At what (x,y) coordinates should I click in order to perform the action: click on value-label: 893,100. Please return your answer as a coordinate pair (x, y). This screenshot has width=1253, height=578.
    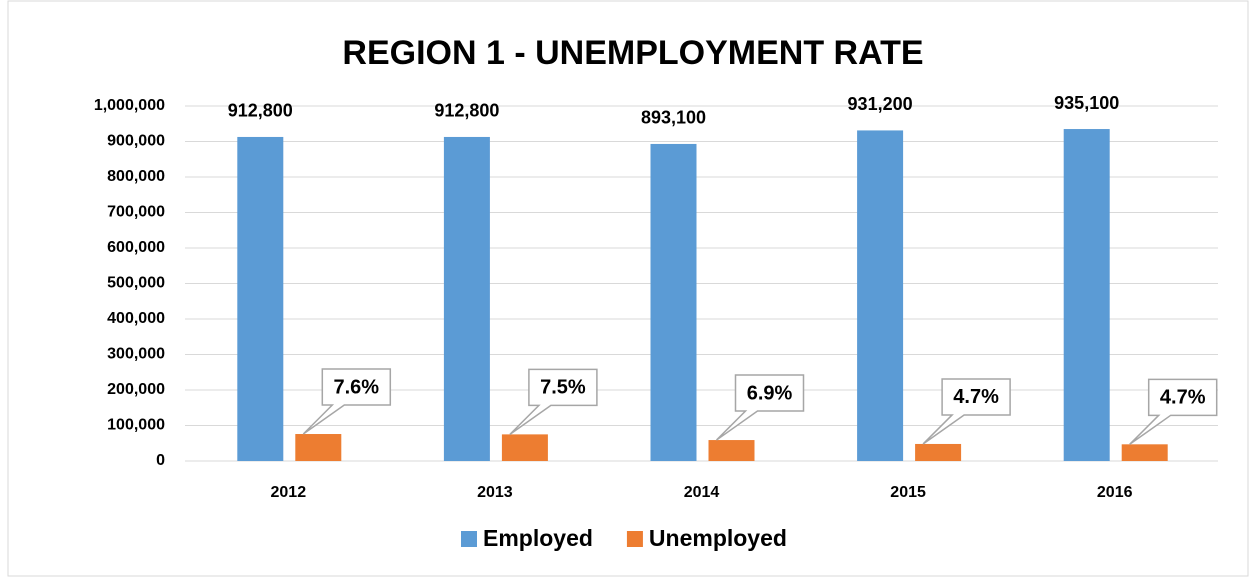
    Looking at the image, I should click on (673, 118).